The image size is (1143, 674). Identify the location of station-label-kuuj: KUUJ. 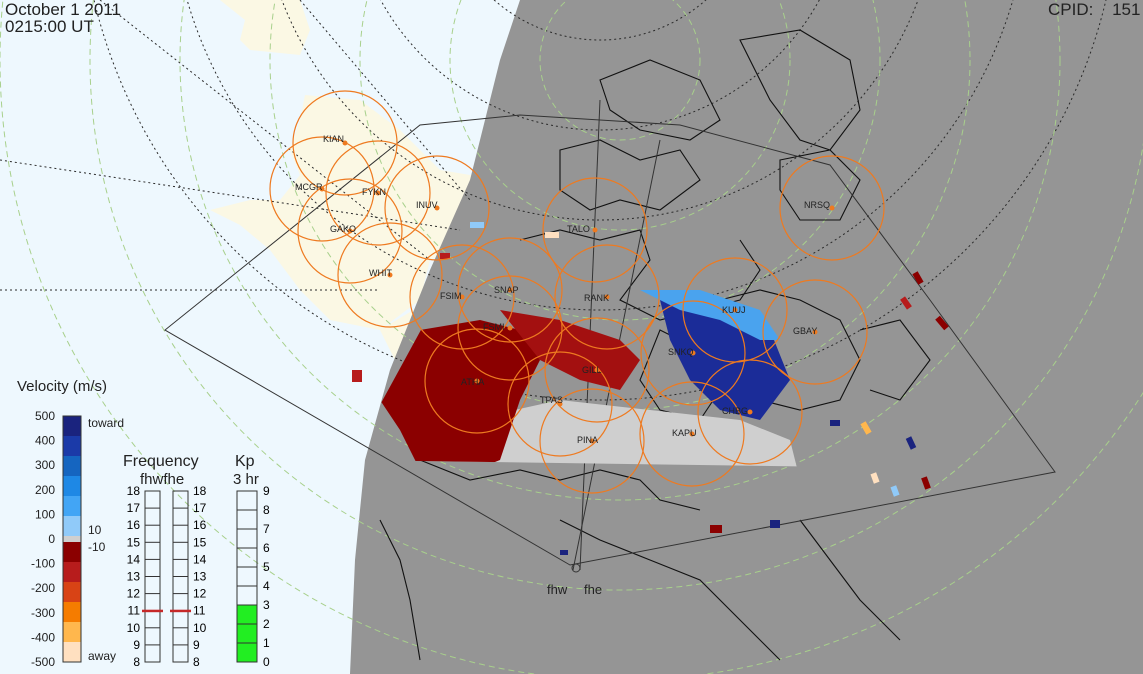
(734, 310).